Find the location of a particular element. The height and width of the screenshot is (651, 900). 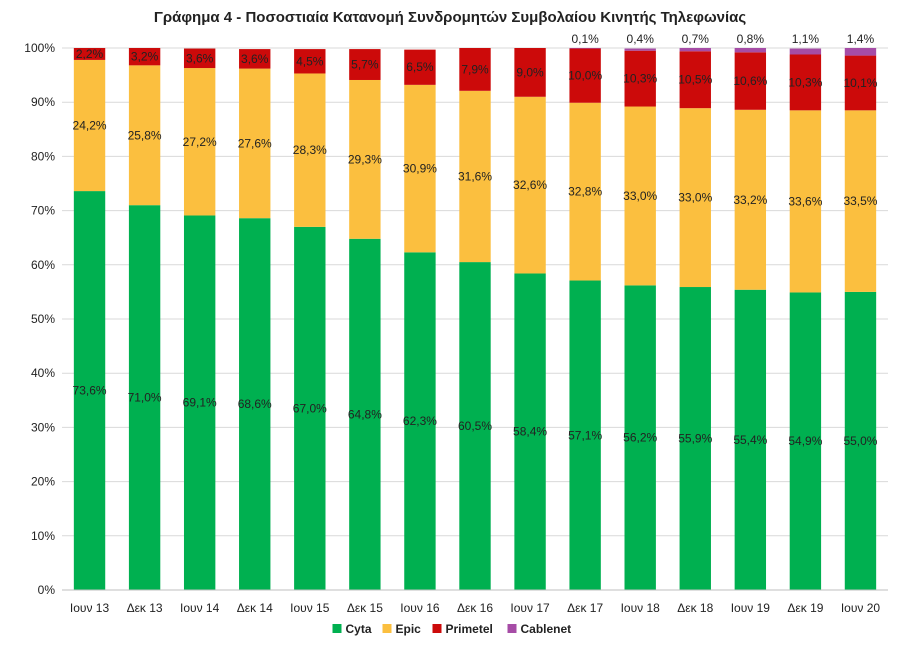

x-tick-label: Ιουν 16 is located at coordinates (420, 608).